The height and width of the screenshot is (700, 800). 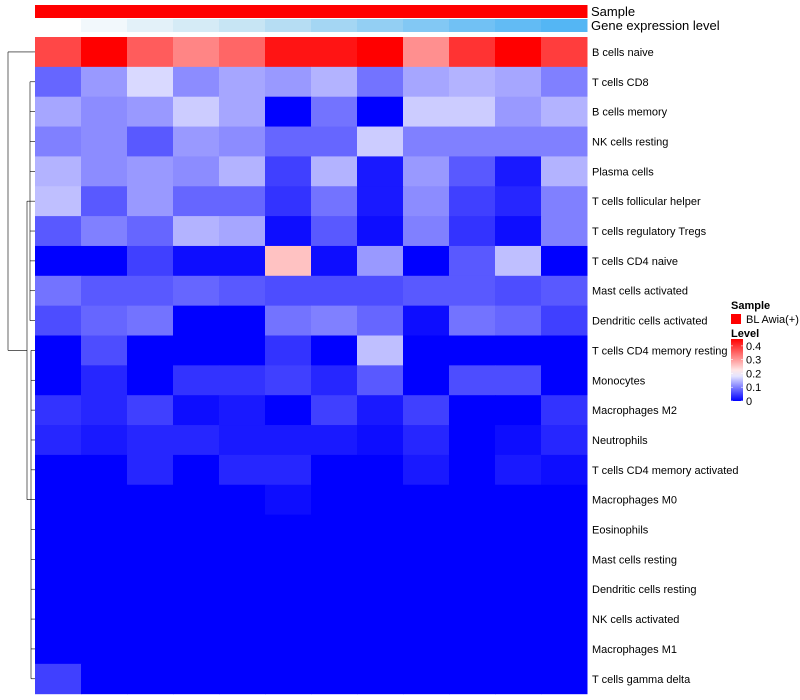 What do you see at coordinates (620, 83) in the screenshot?
I see `row-label: T cells CD8` at bounding box center [620, 83].